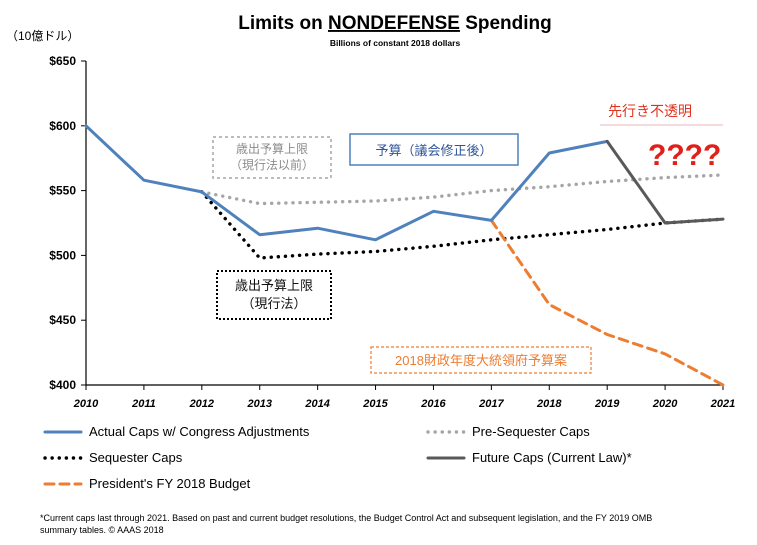  I want to click on x-tick-label: 2021, so click(722, 404).